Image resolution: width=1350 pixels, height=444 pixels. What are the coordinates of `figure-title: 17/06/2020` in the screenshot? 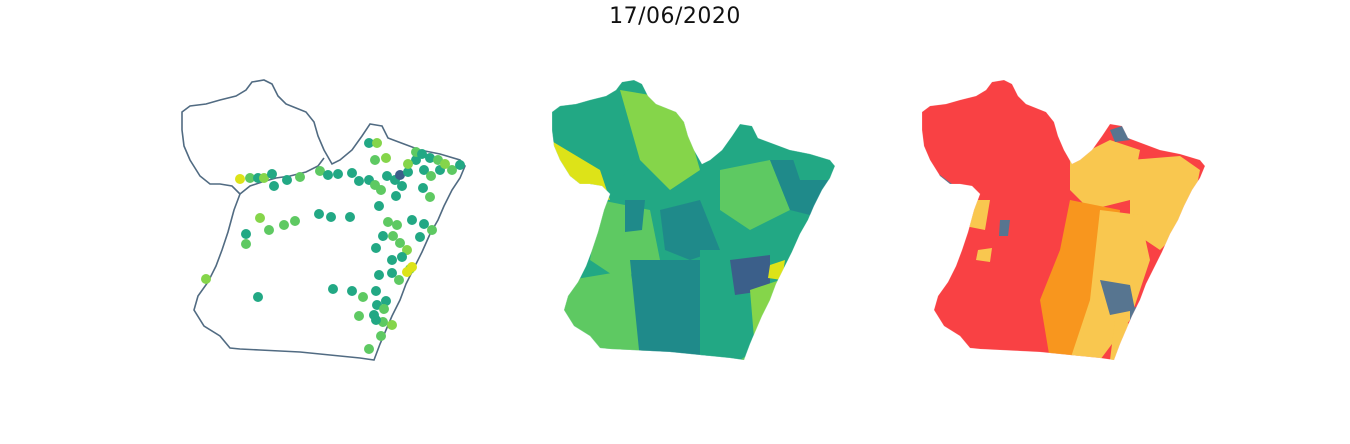 It's located at (675, 16).